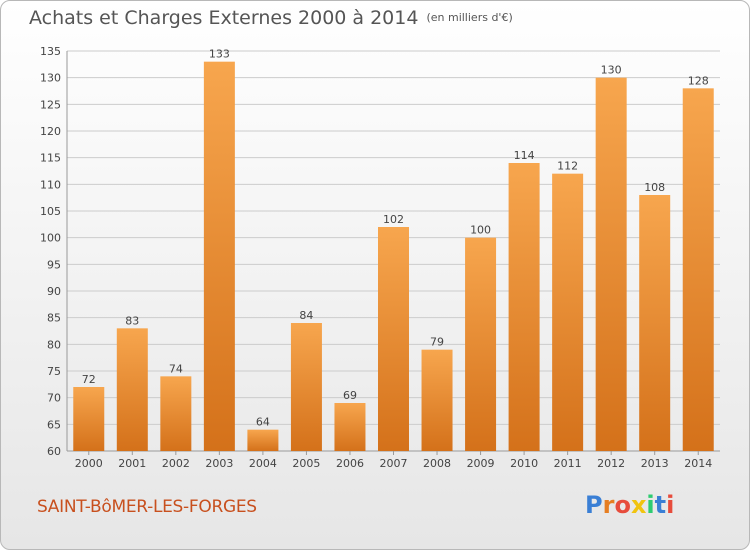 Image resolution: width=750 pixels, height=550 pixels. Describe the element at coordinates (660, 505) in the screenshot. I see `logo-letter: t` at that location.